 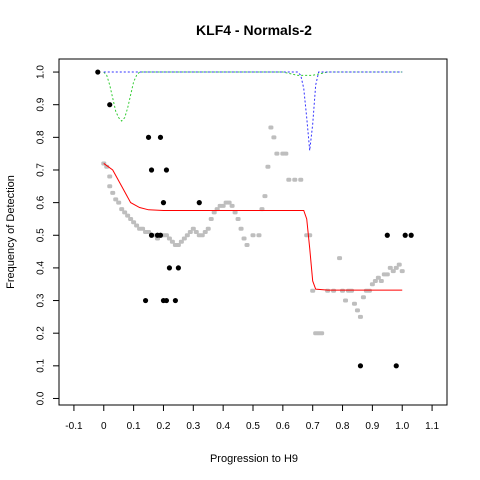 What do you see at coordinates (41, 202) in the screenshot?
I see `y-tick-label: 0.6` at bounding box center [41, 202].